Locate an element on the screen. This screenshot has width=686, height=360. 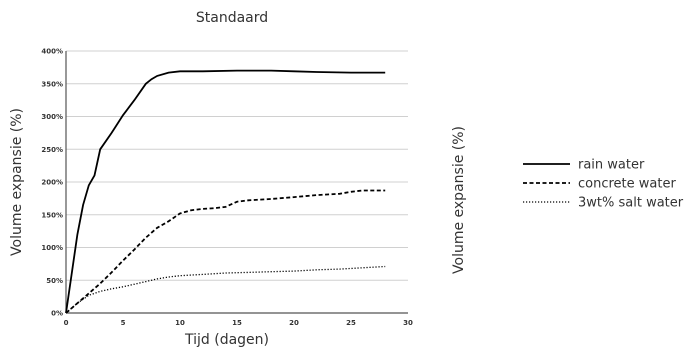
y-axis-label: Volume expansie (%) is located at coordinates (17, 182).